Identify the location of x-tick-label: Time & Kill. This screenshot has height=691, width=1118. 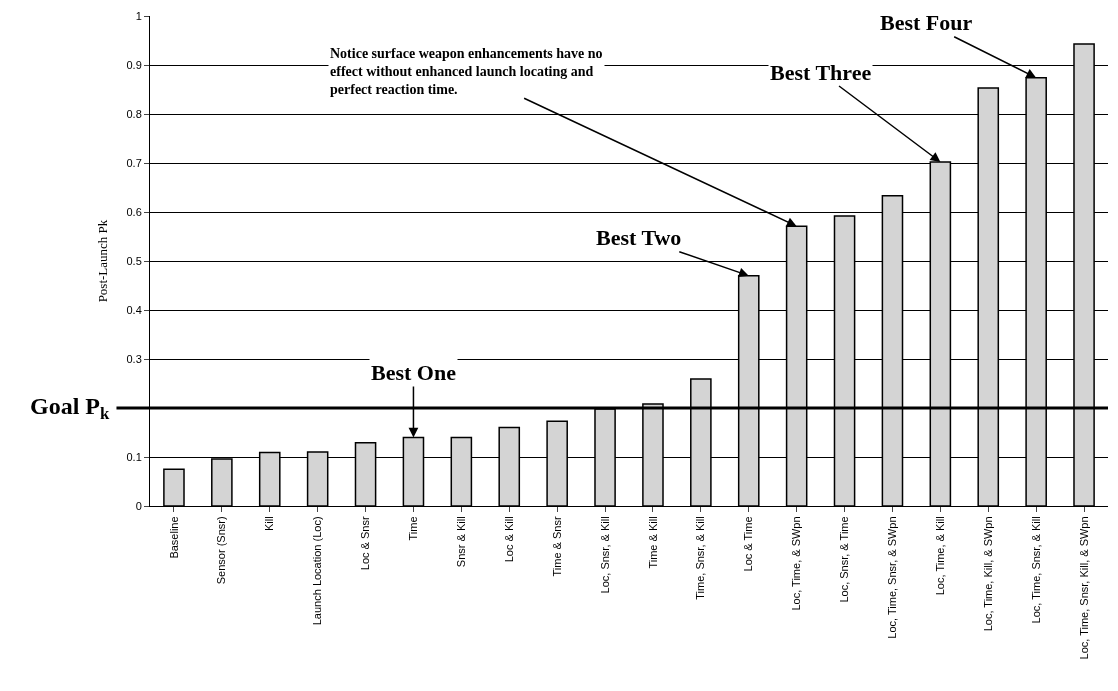
(652, 542).